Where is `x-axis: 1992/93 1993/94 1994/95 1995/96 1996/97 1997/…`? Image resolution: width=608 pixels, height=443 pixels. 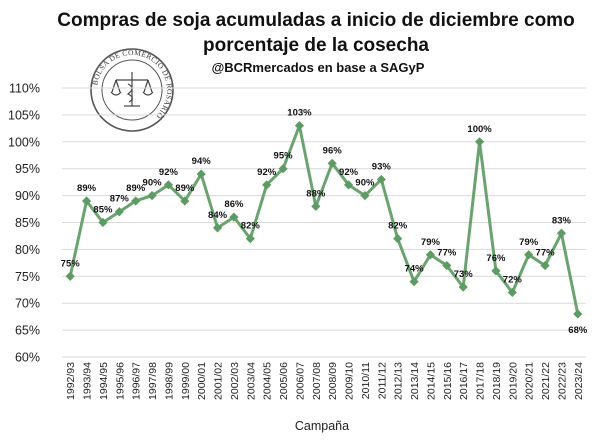 x-axis: 1992/93 1993/94 1994/95 1995/96 1996/97 1997/… is located at coordinates (325, 381).